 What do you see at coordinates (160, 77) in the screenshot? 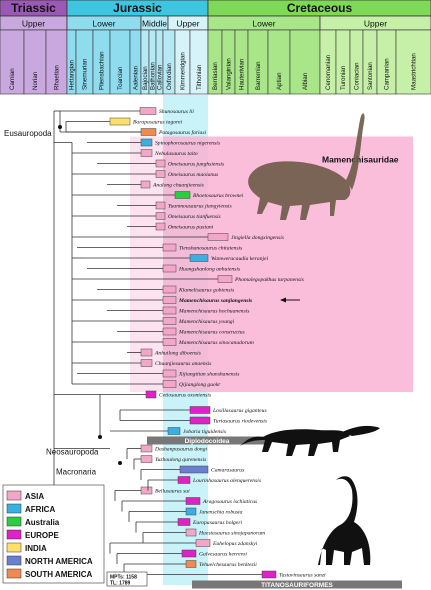
I see `stage-label: Callovian` at bounding box center [160, 77].